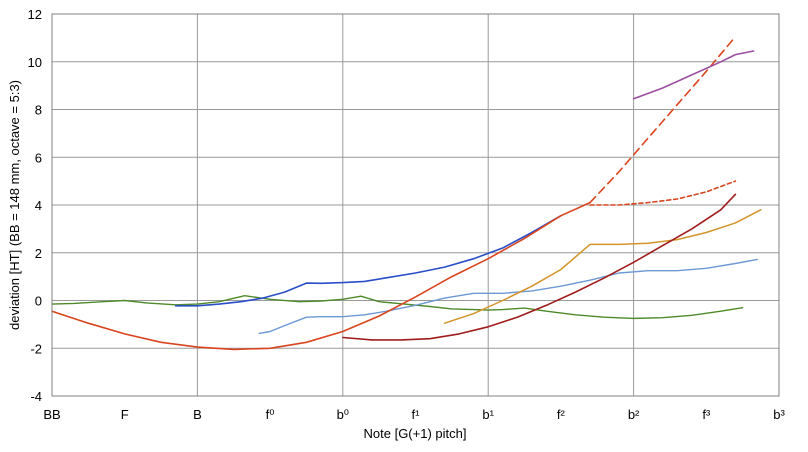  I want to click on x-tick-label-6: b¹, so click(488, 414).